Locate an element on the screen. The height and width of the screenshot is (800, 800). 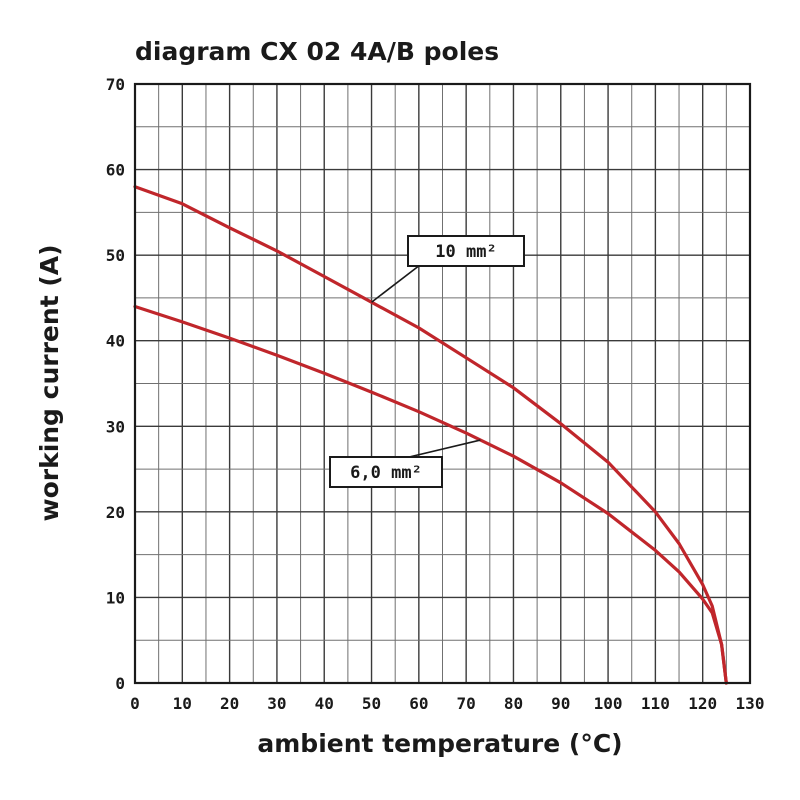
x-tick-label: 0 is located at coordinates (135, 703).